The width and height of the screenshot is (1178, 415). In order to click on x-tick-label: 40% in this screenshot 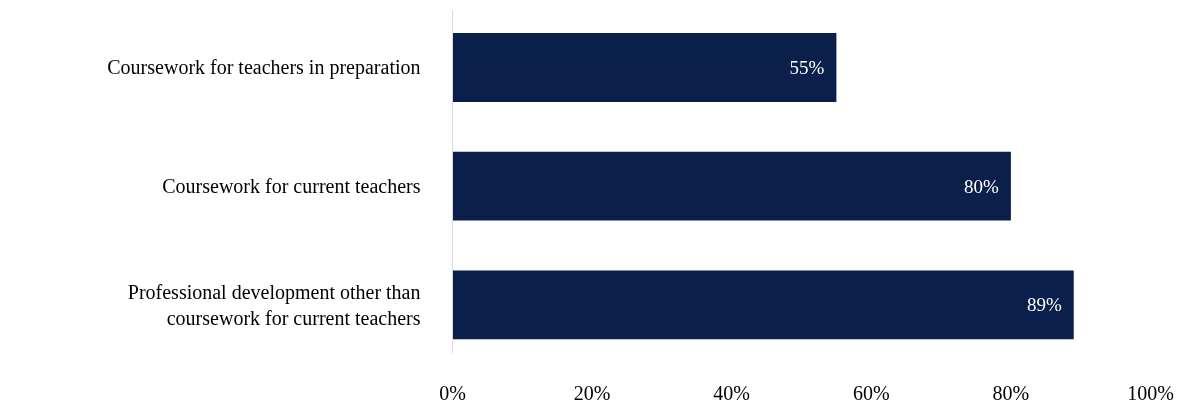, I will do `click(732, 392)`.